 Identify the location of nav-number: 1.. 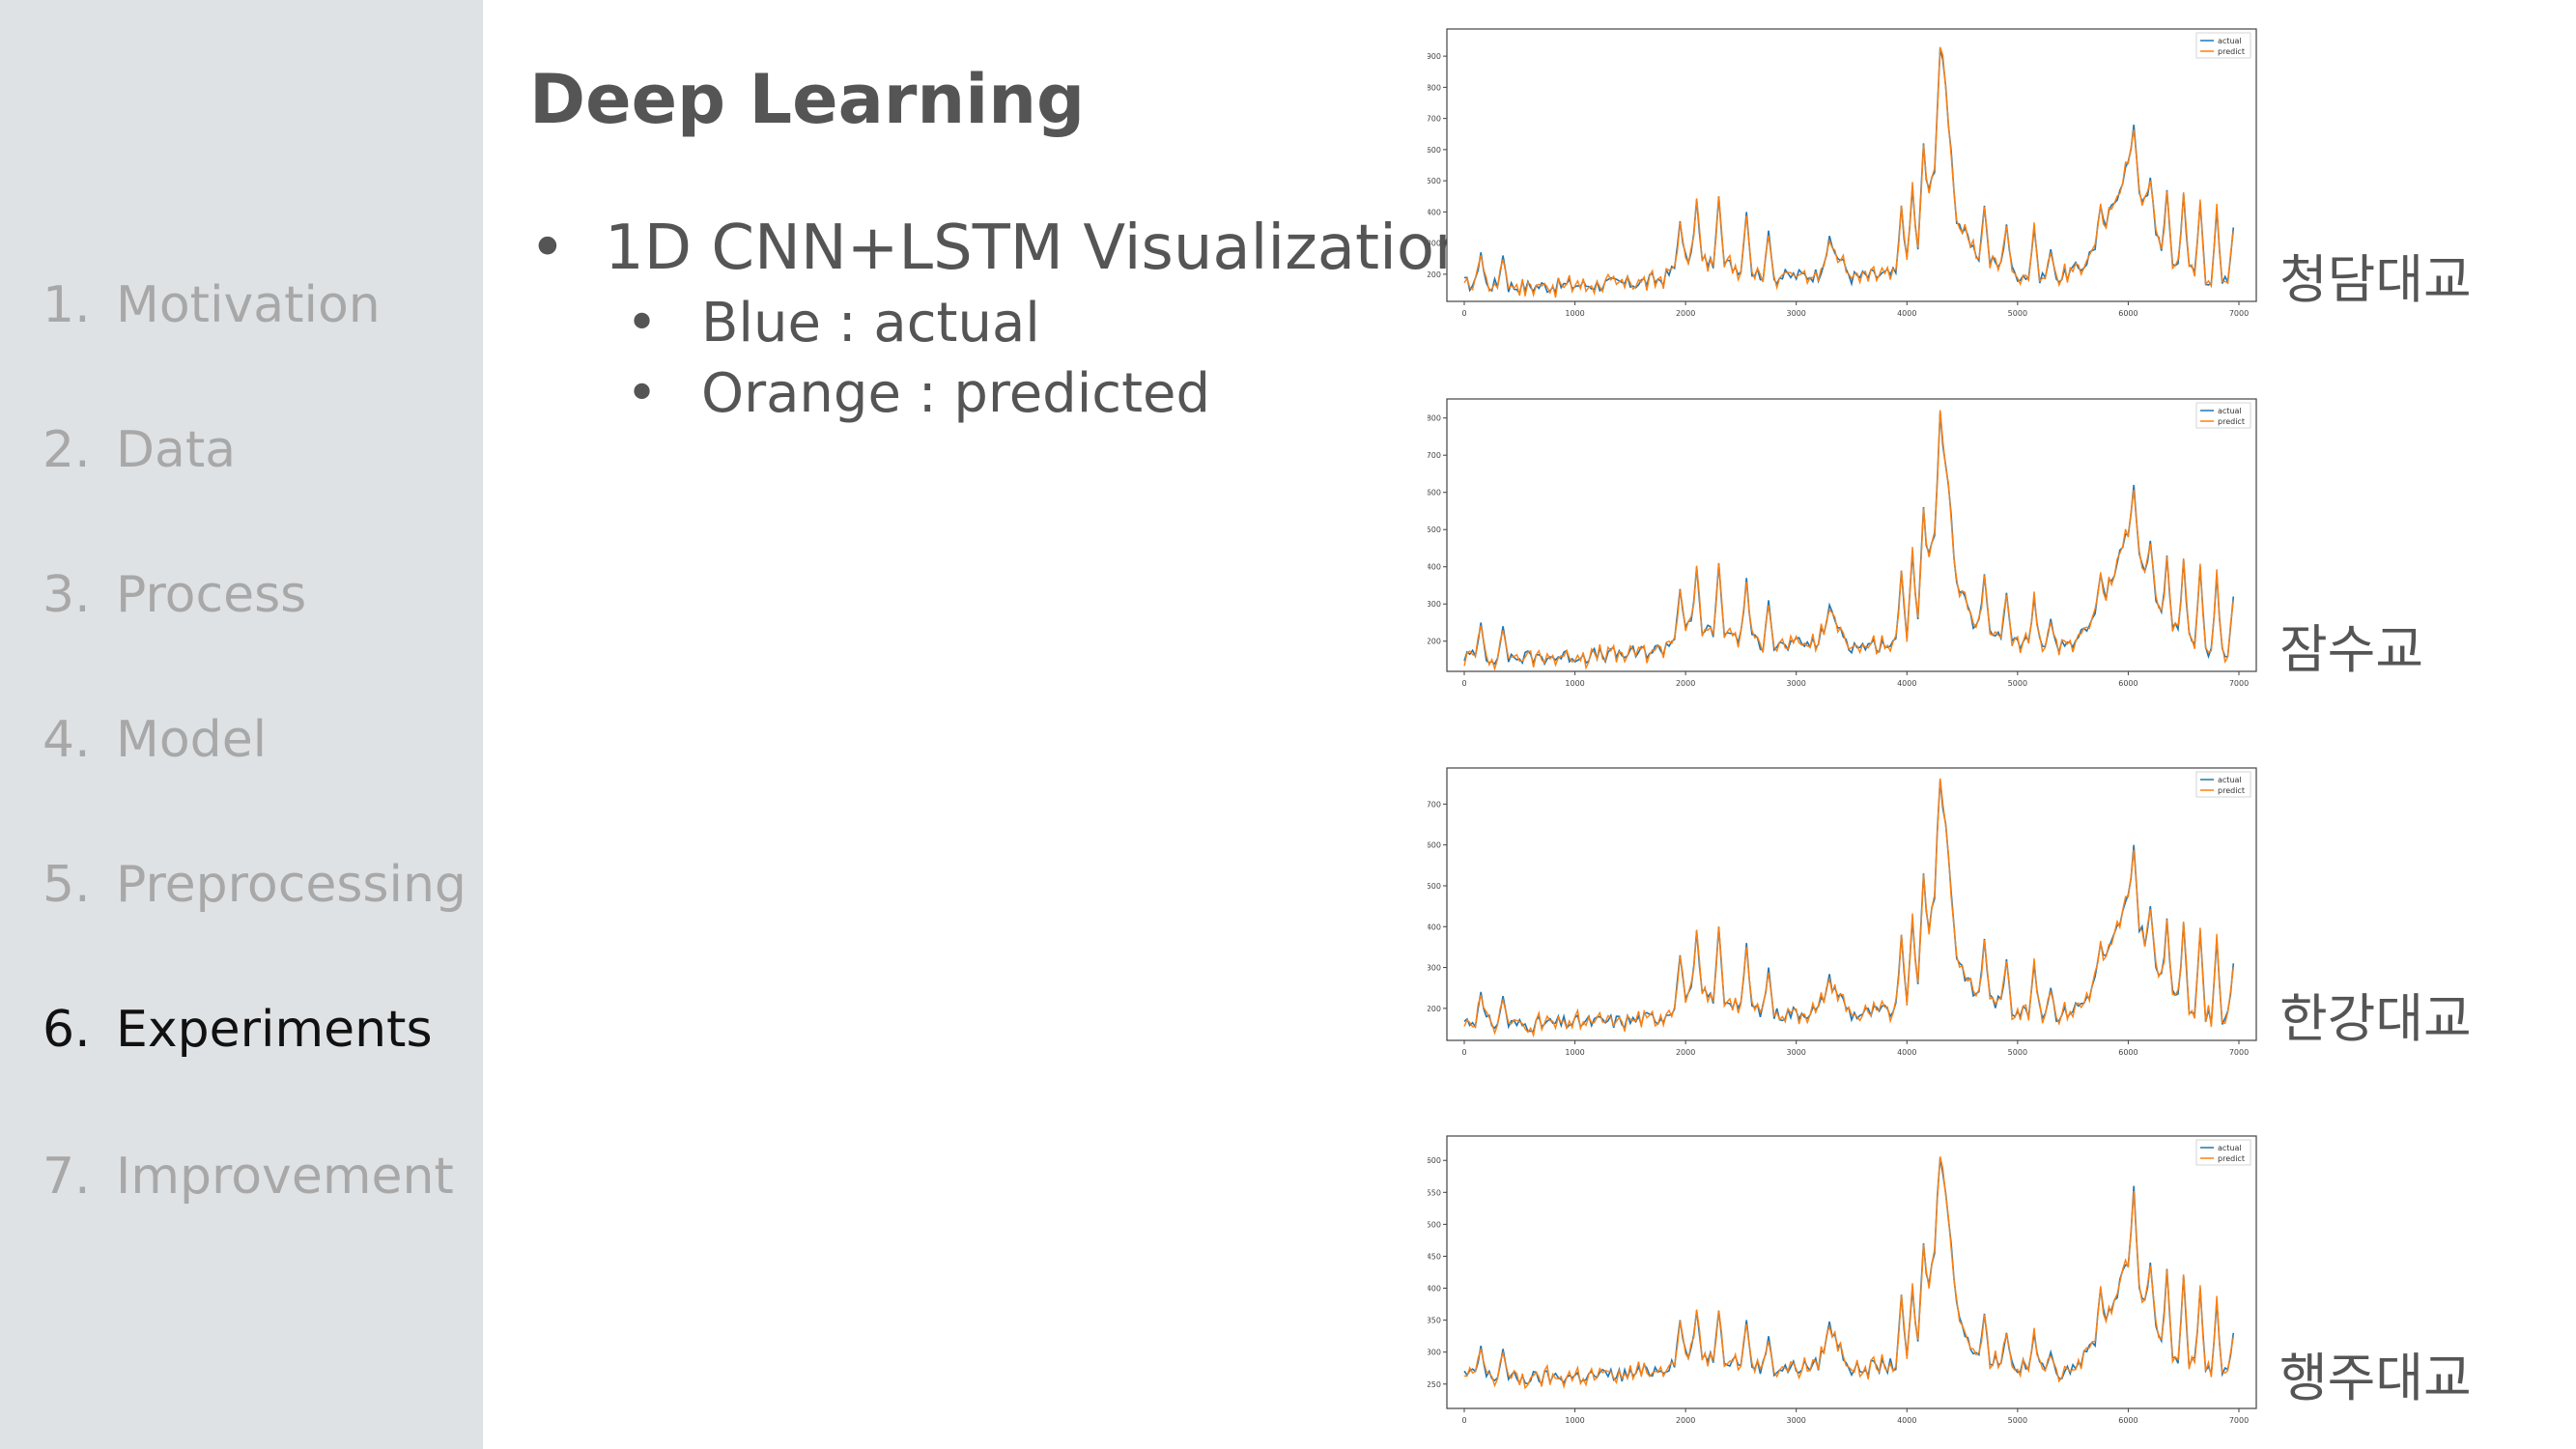
(66, 305).